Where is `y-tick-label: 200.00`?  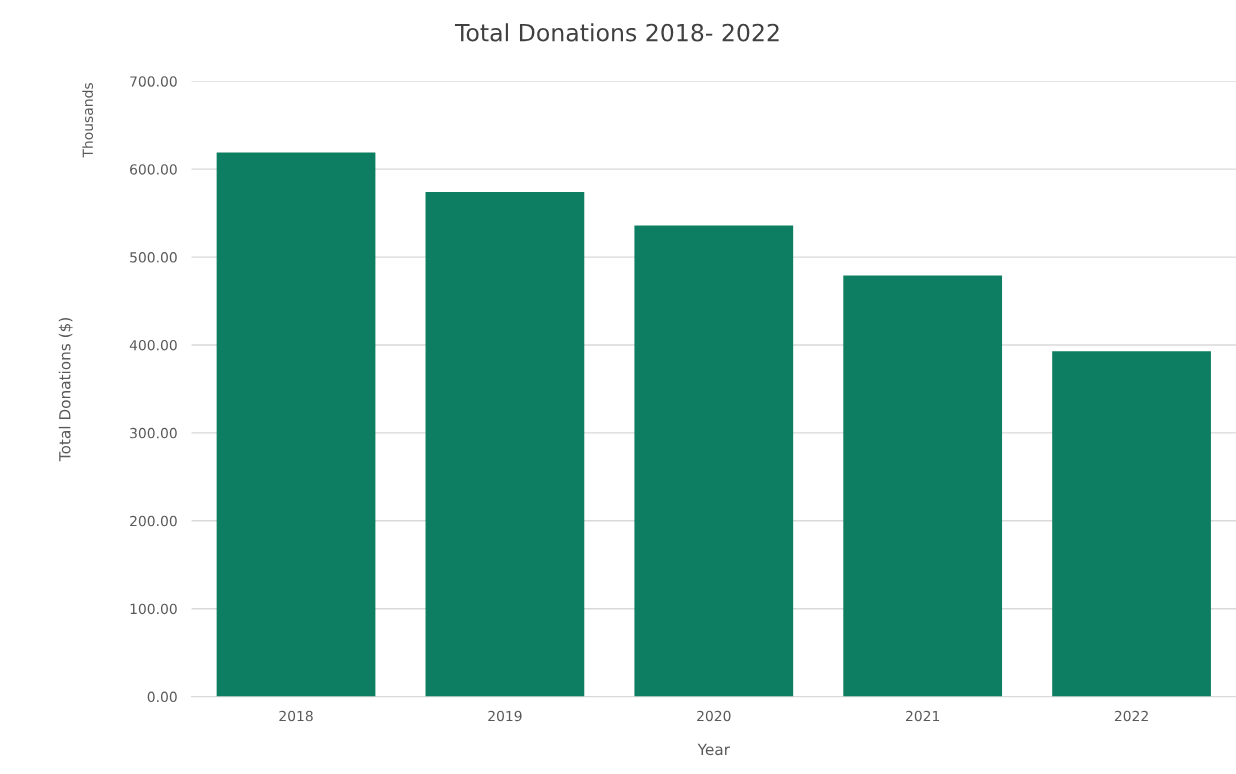 y-tick-label: 200.00 is located at coordinates (153, 521).